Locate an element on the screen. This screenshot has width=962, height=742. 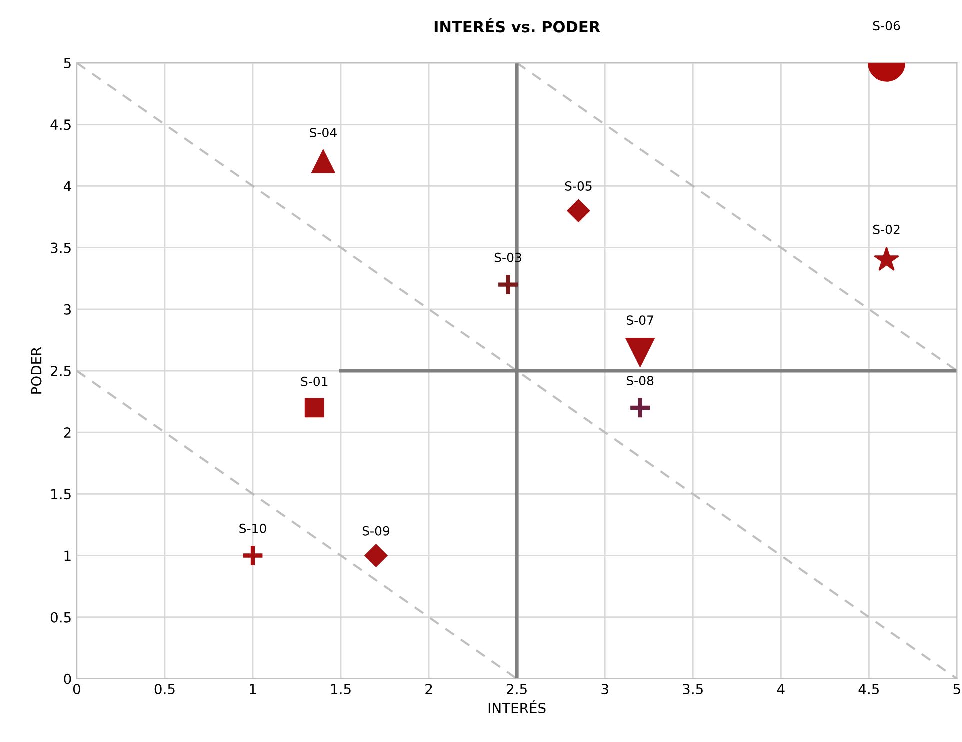
x-tick-label: 2 is located at coordinates (429, 689).